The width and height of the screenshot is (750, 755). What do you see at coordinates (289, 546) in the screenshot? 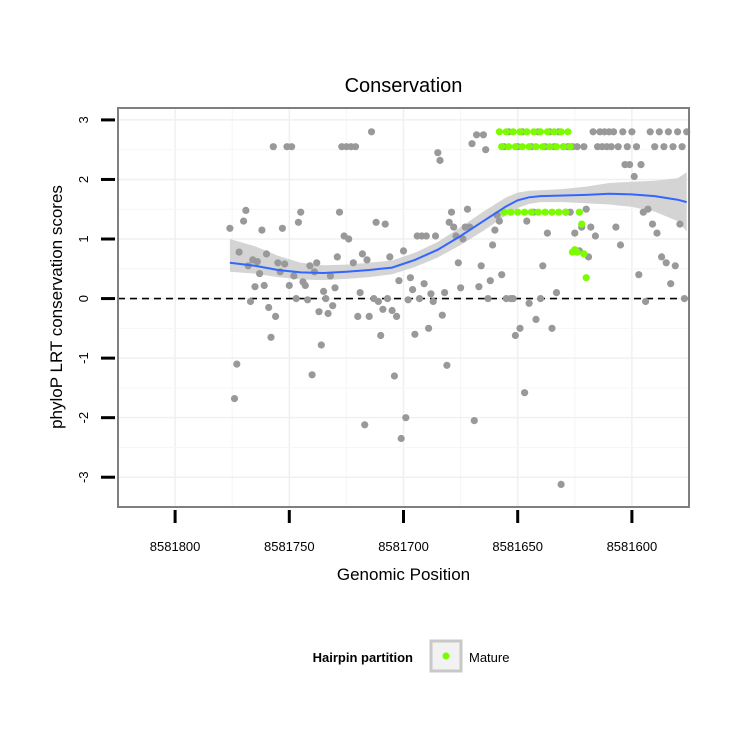
I see `x-tick-label: 8581750` at bounding box center [289, 546].